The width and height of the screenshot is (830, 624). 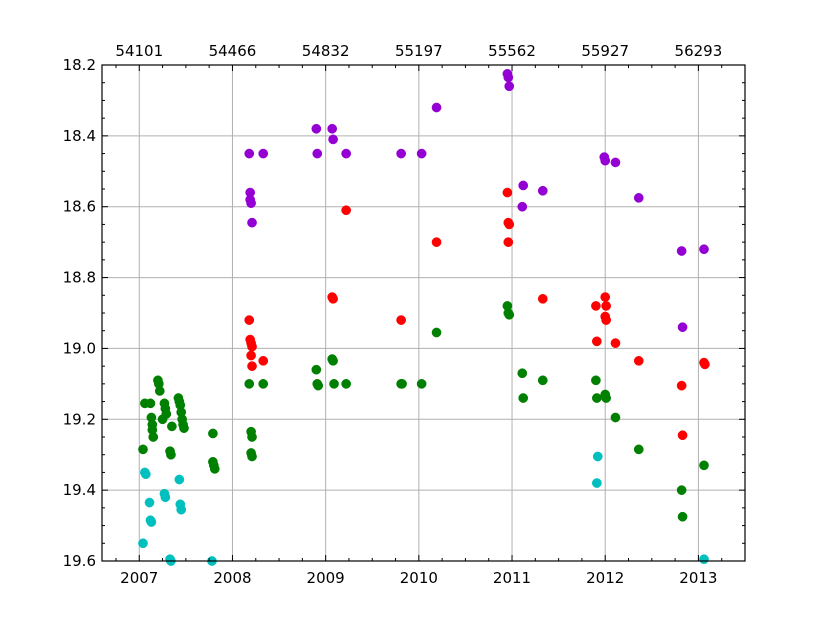 I want to click on x-tick-label: 2010, so click(x=419, y=578).